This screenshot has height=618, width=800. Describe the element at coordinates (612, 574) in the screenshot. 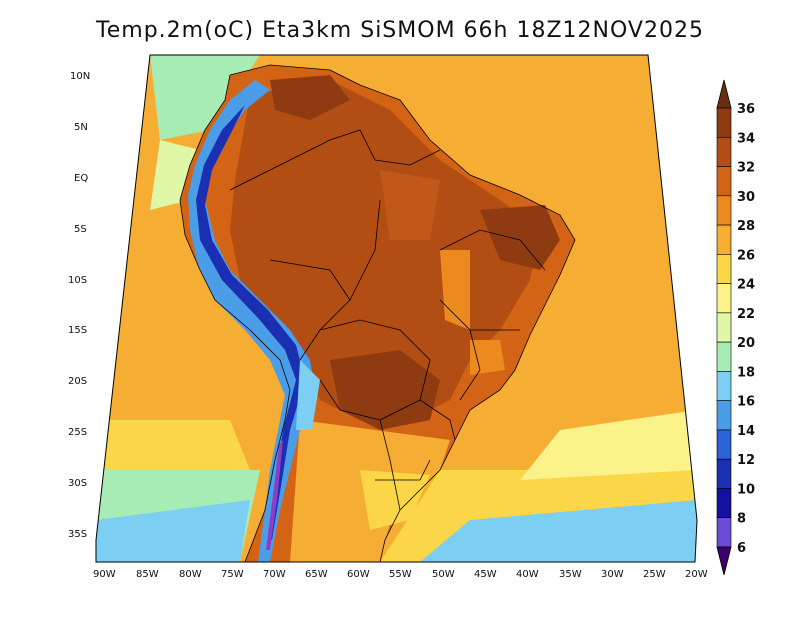

I see `lon-tick-label: 30W` at that location.